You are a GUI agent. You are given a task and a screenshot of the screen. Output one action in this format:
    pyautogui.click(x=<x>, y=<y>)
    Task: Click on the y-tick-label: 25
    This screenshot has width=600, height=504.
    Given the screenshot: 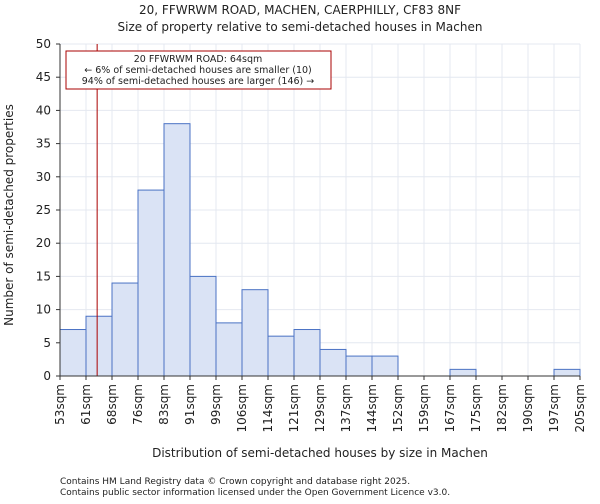 What is the action you would take?
    pyautogui.click(x=43, y=210)
    